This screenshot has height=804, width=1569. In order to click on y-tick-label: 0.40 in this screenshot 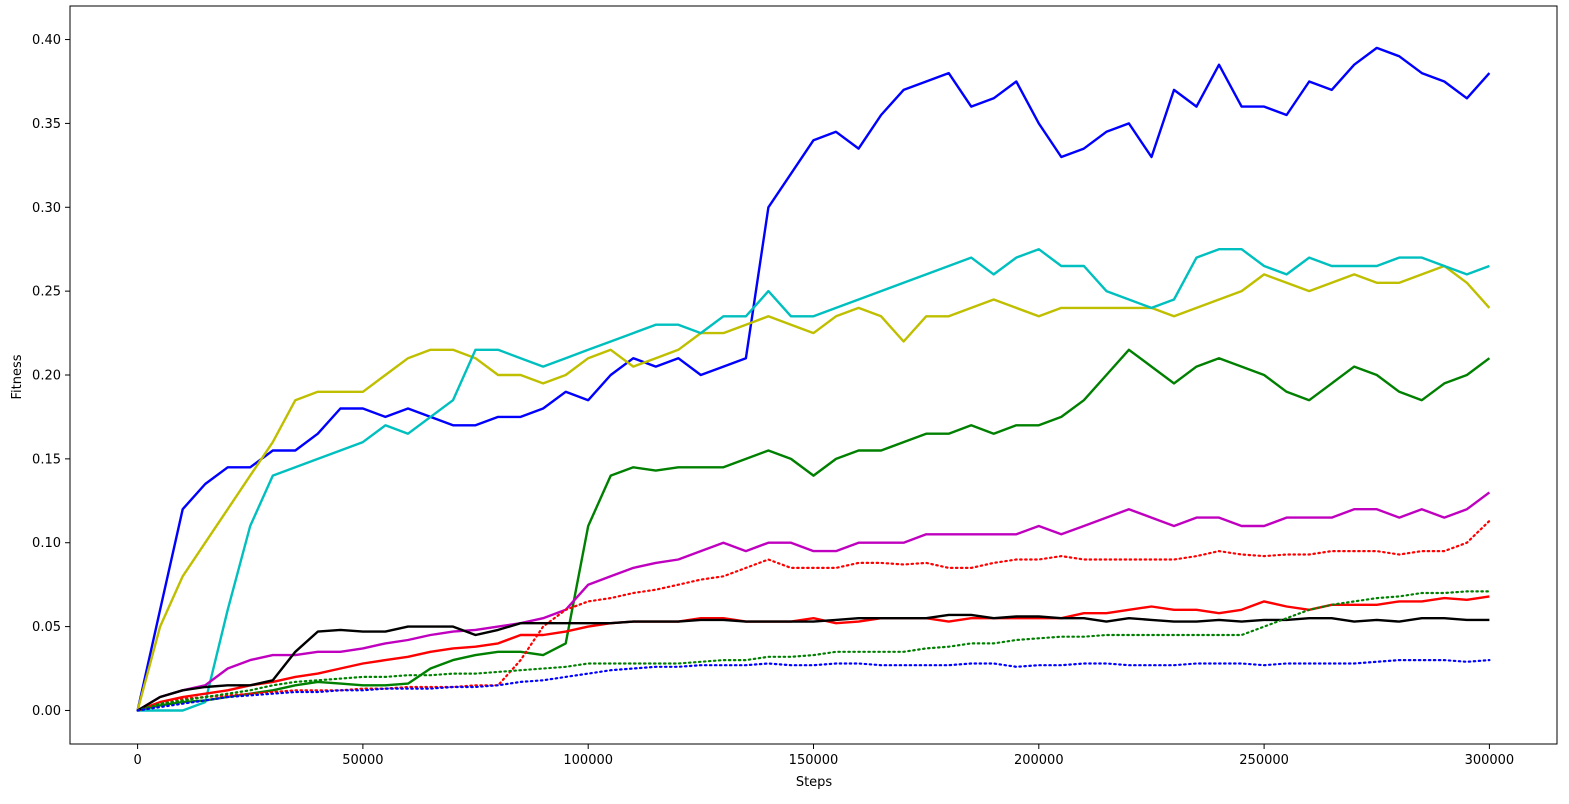, I will do `click(46, 40)`.